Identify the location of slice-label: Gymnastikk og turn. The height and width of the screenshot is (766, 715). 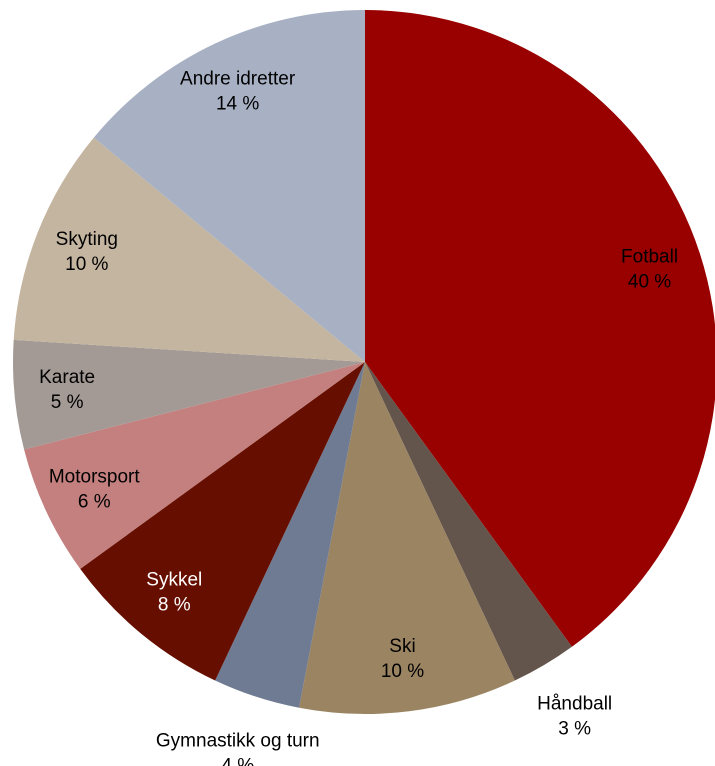
(238, 741).